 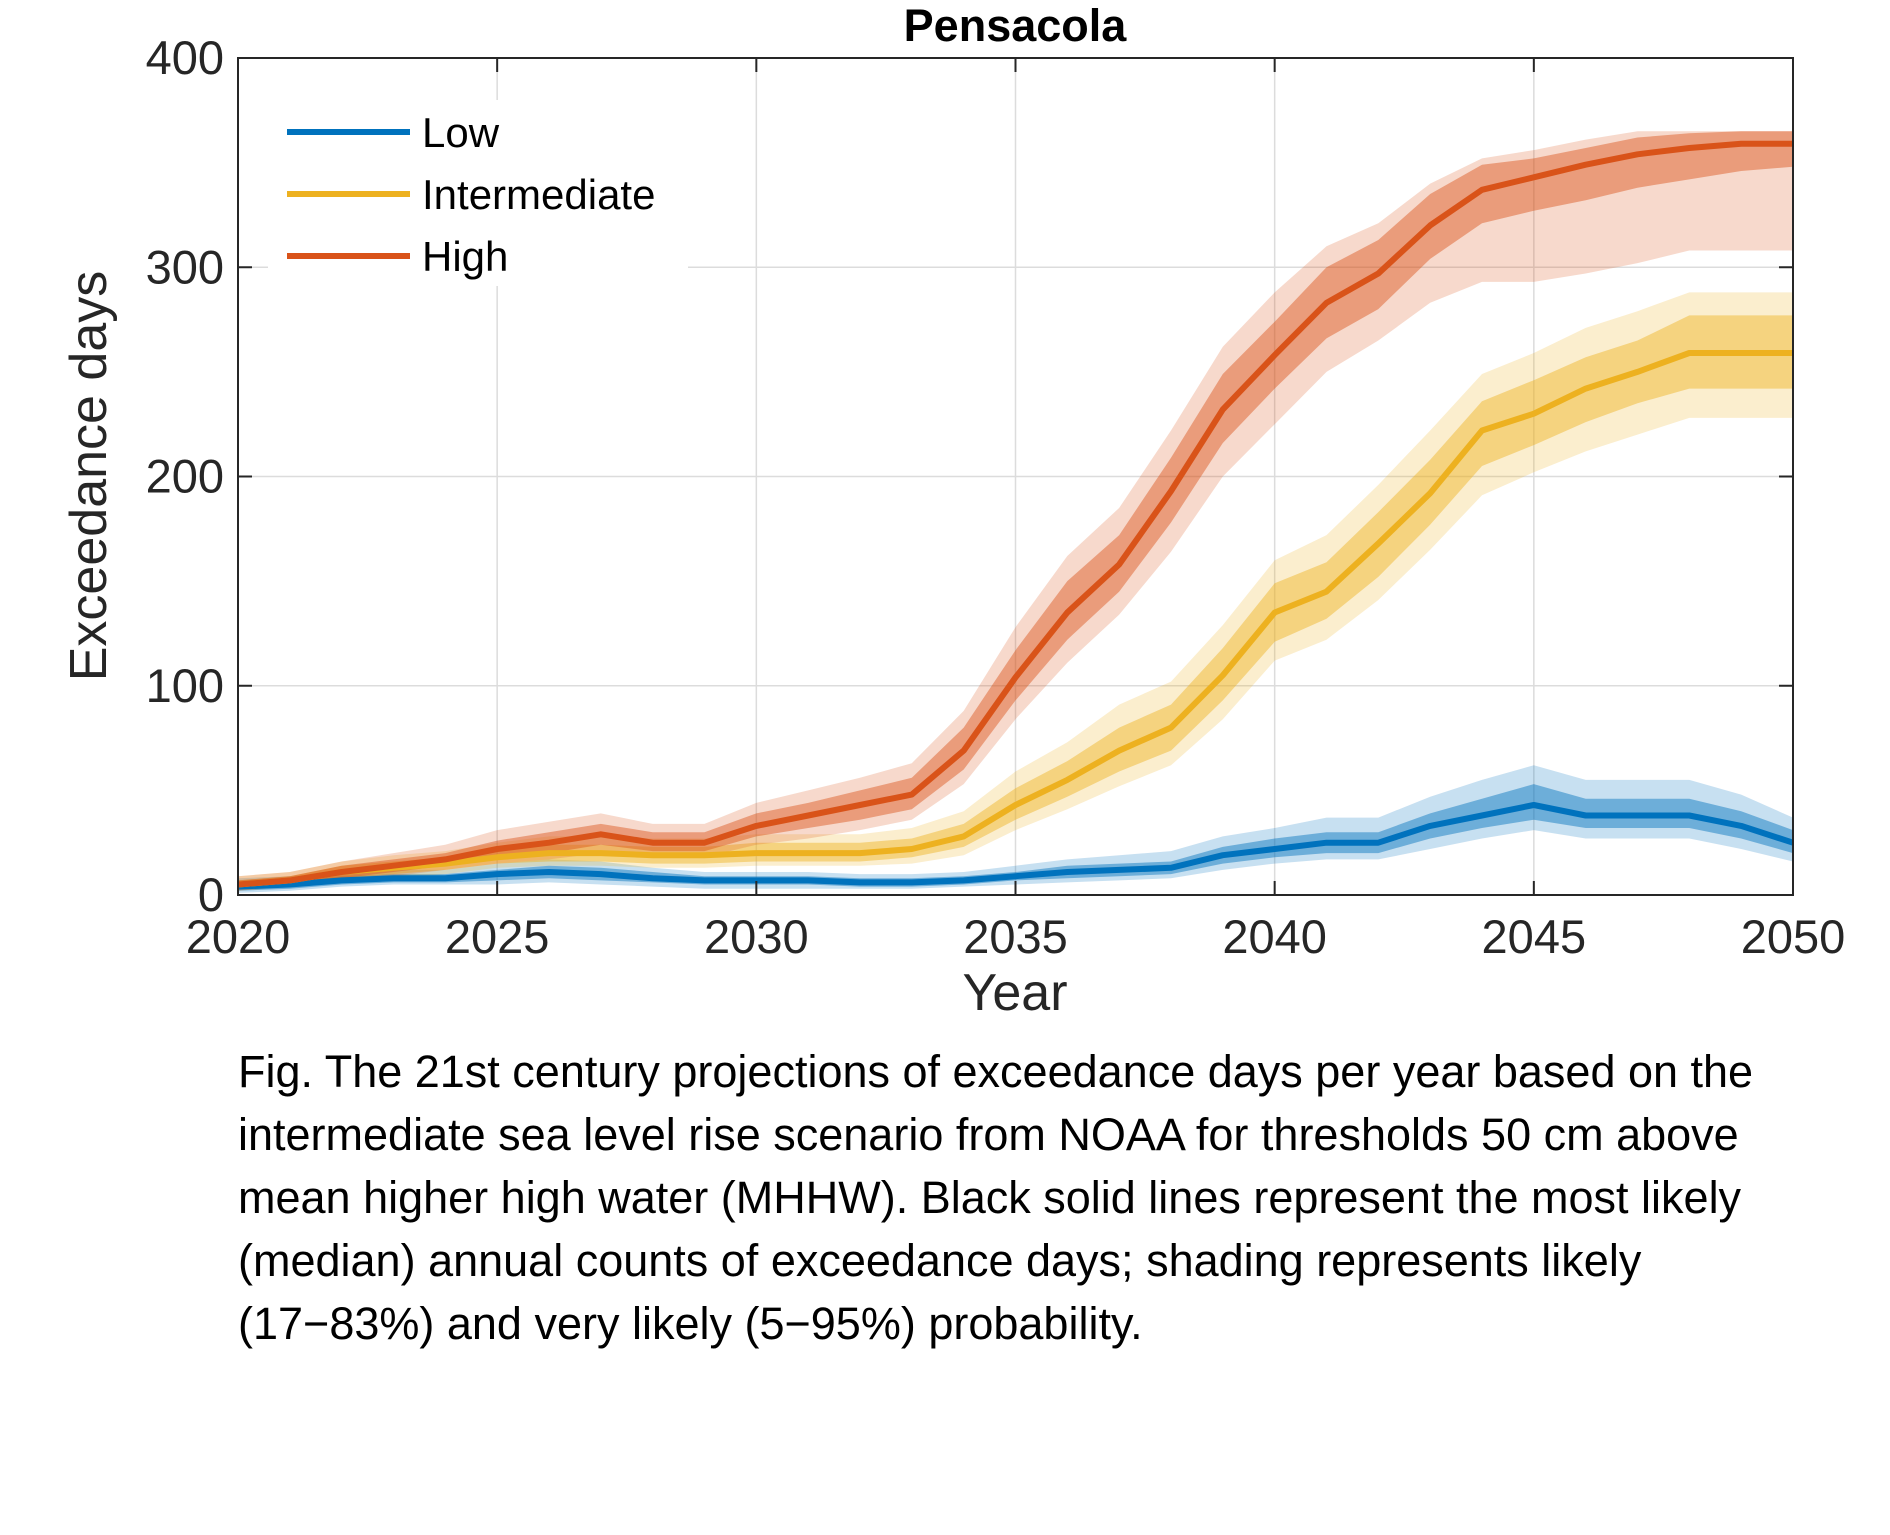 I want to click on x-tick-label: 2035, so click(x=1015, y=936).